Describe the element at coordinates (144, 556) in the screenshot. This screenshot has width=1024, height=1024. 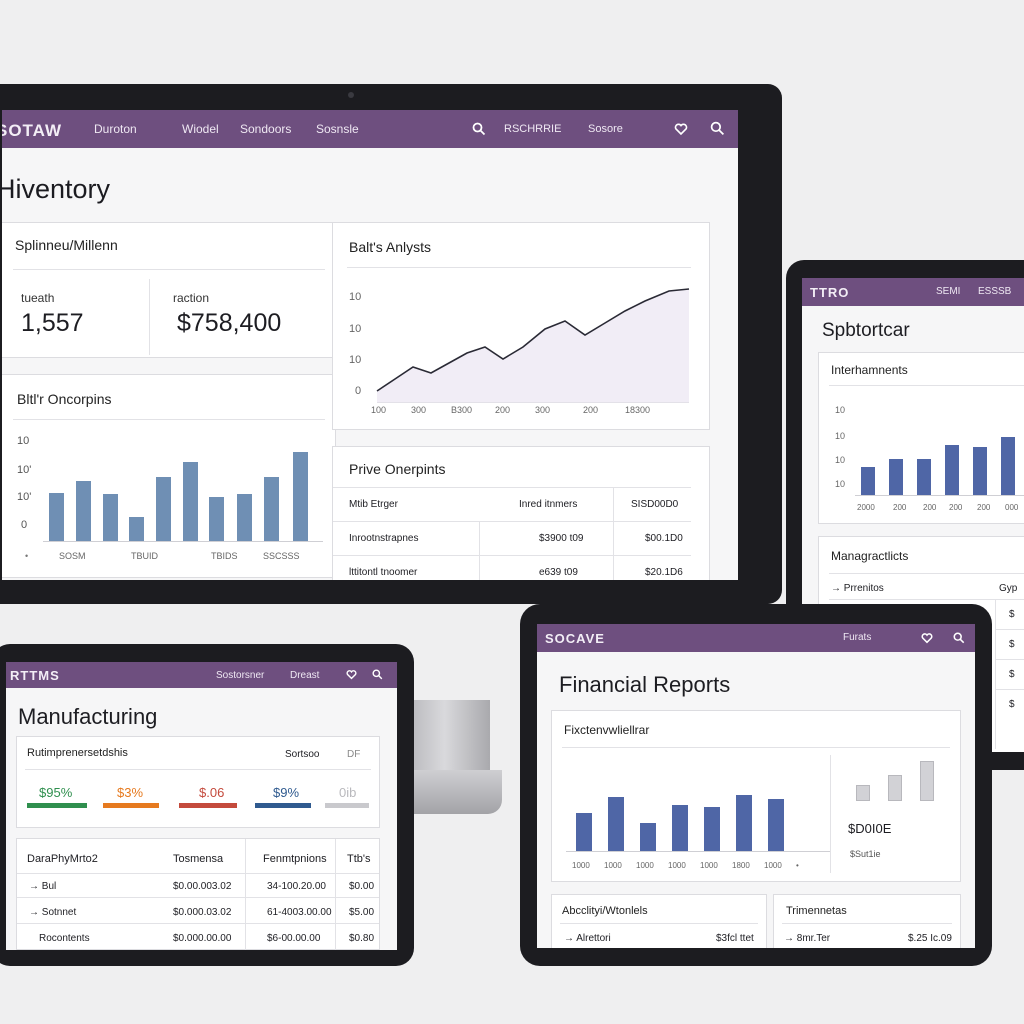
I see `x-tick: TBUID` at that location.